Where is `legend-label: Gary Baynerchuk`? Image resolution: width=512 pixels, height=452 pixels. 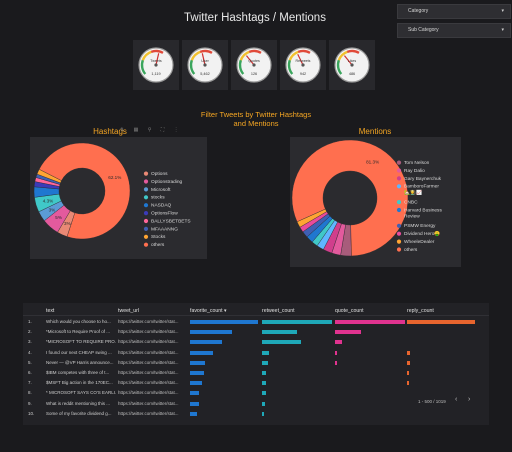 legend-label: Gary Baynerchuk is located at coordinates (423, 179).